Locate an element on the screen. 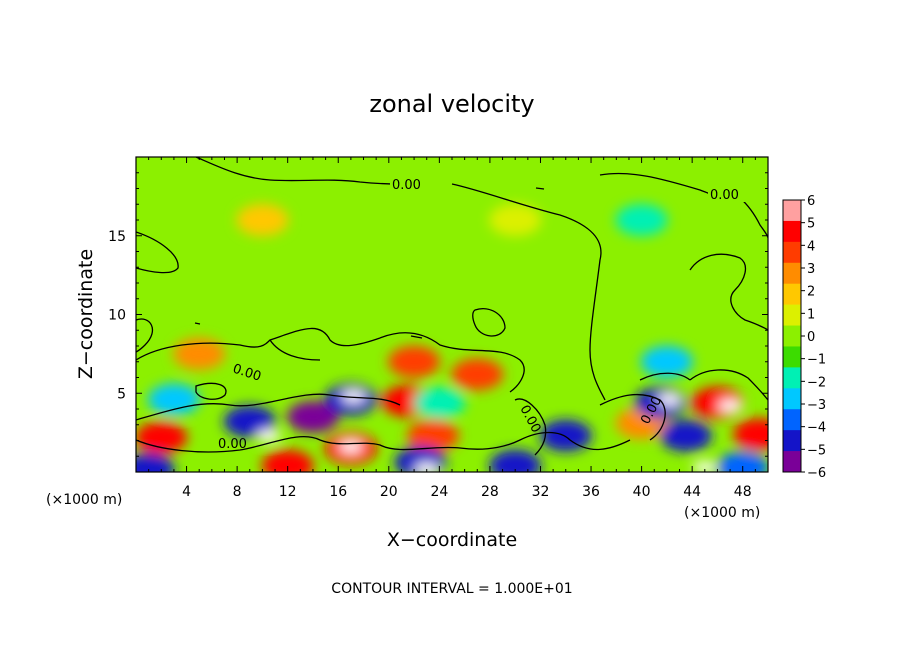 The height and width of the screenshot is (654, 904). x-tick-label: 4 is located at coordinates (186, 492).